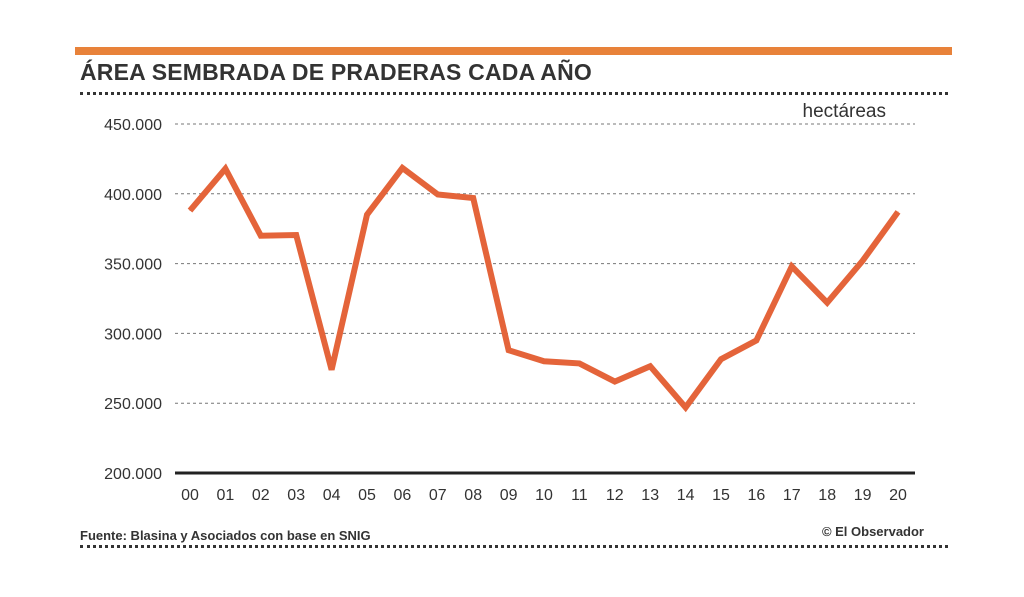 The height and width of the screenshot is (597, 1024). I want to click on y-tick-label: 250.000, so click(133, 404).